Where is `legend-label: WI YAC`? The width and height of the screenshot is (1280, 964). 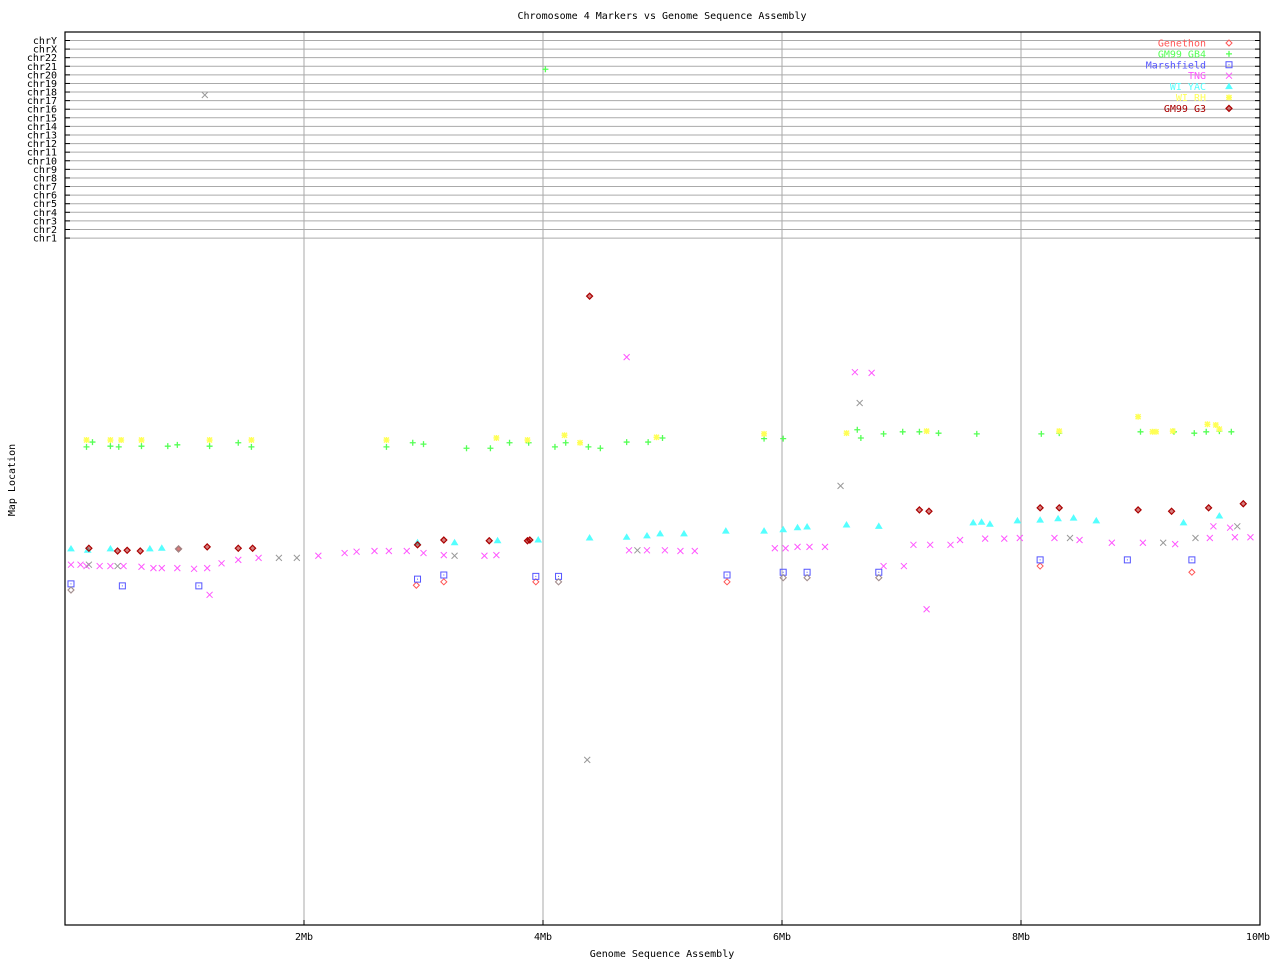
legend-label: WI YAC is located at coordinates (1188, 87).